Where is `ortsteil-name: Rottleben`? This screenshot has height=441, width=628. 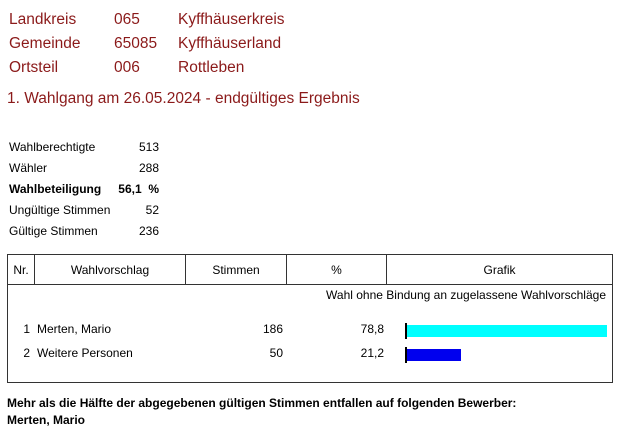 ortsteil-name: Rottleben is located at coordinates (211, 67).